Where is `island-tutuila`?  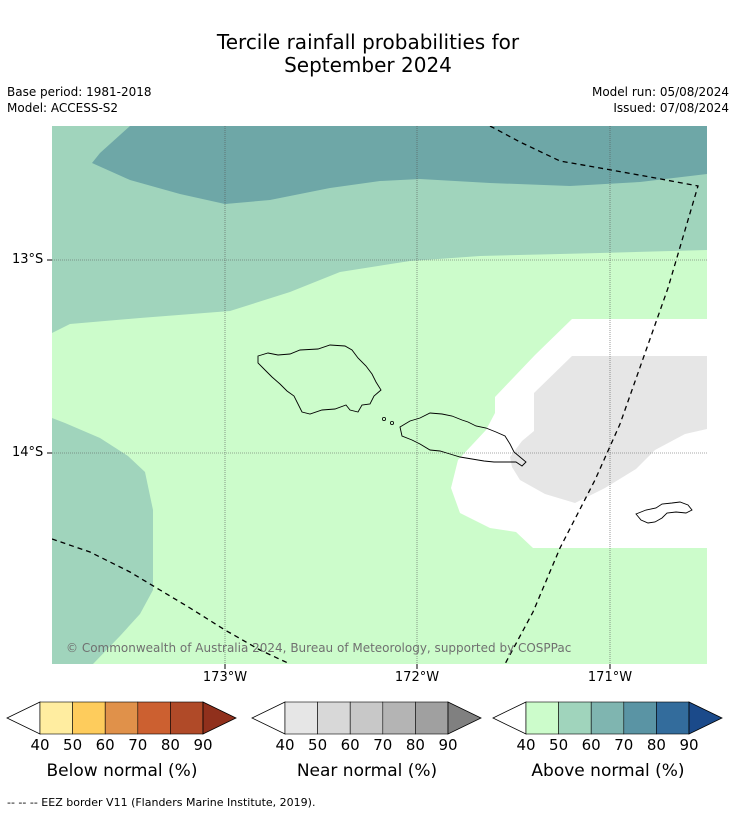 island-tutuila is located at coordinates (664, 512).